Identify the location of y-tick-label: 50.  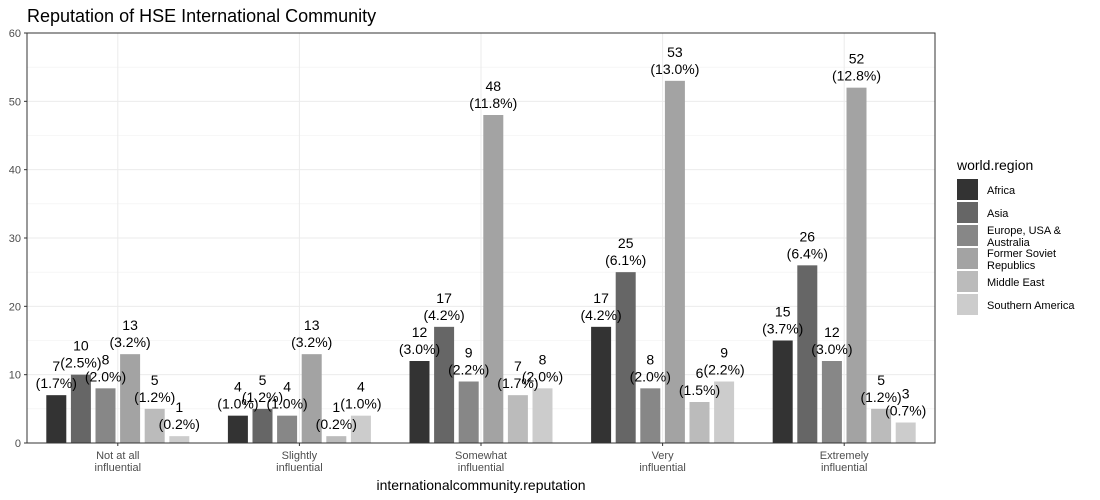
(15, 102).